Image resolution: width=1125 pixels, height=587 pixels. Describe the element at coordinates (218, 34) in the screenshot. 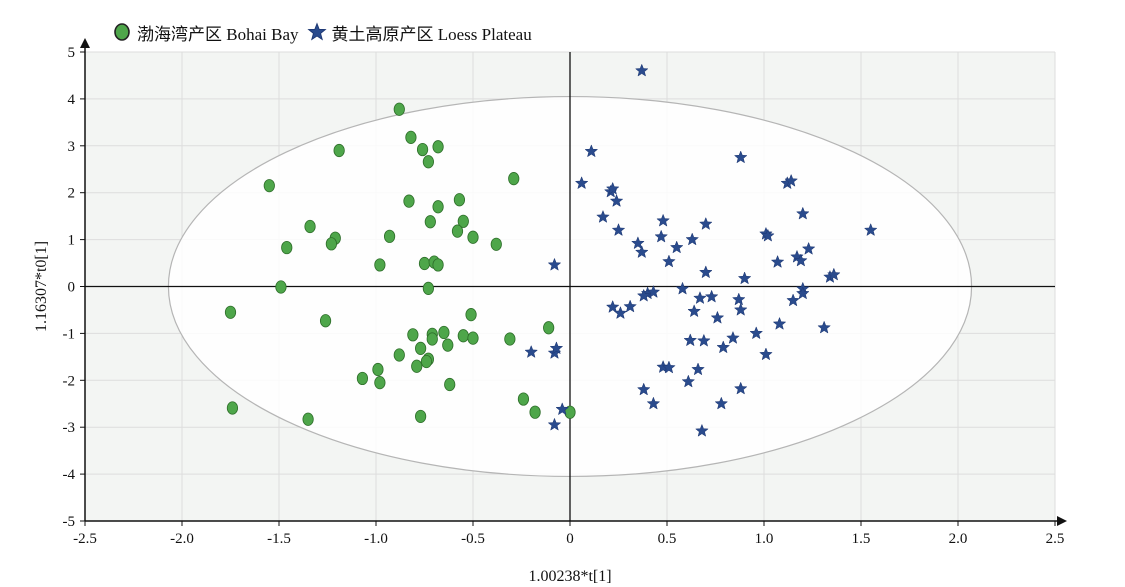

I see `legend-label-bohai-bay: 渤海湾产区 Bohai Bay` at that location.